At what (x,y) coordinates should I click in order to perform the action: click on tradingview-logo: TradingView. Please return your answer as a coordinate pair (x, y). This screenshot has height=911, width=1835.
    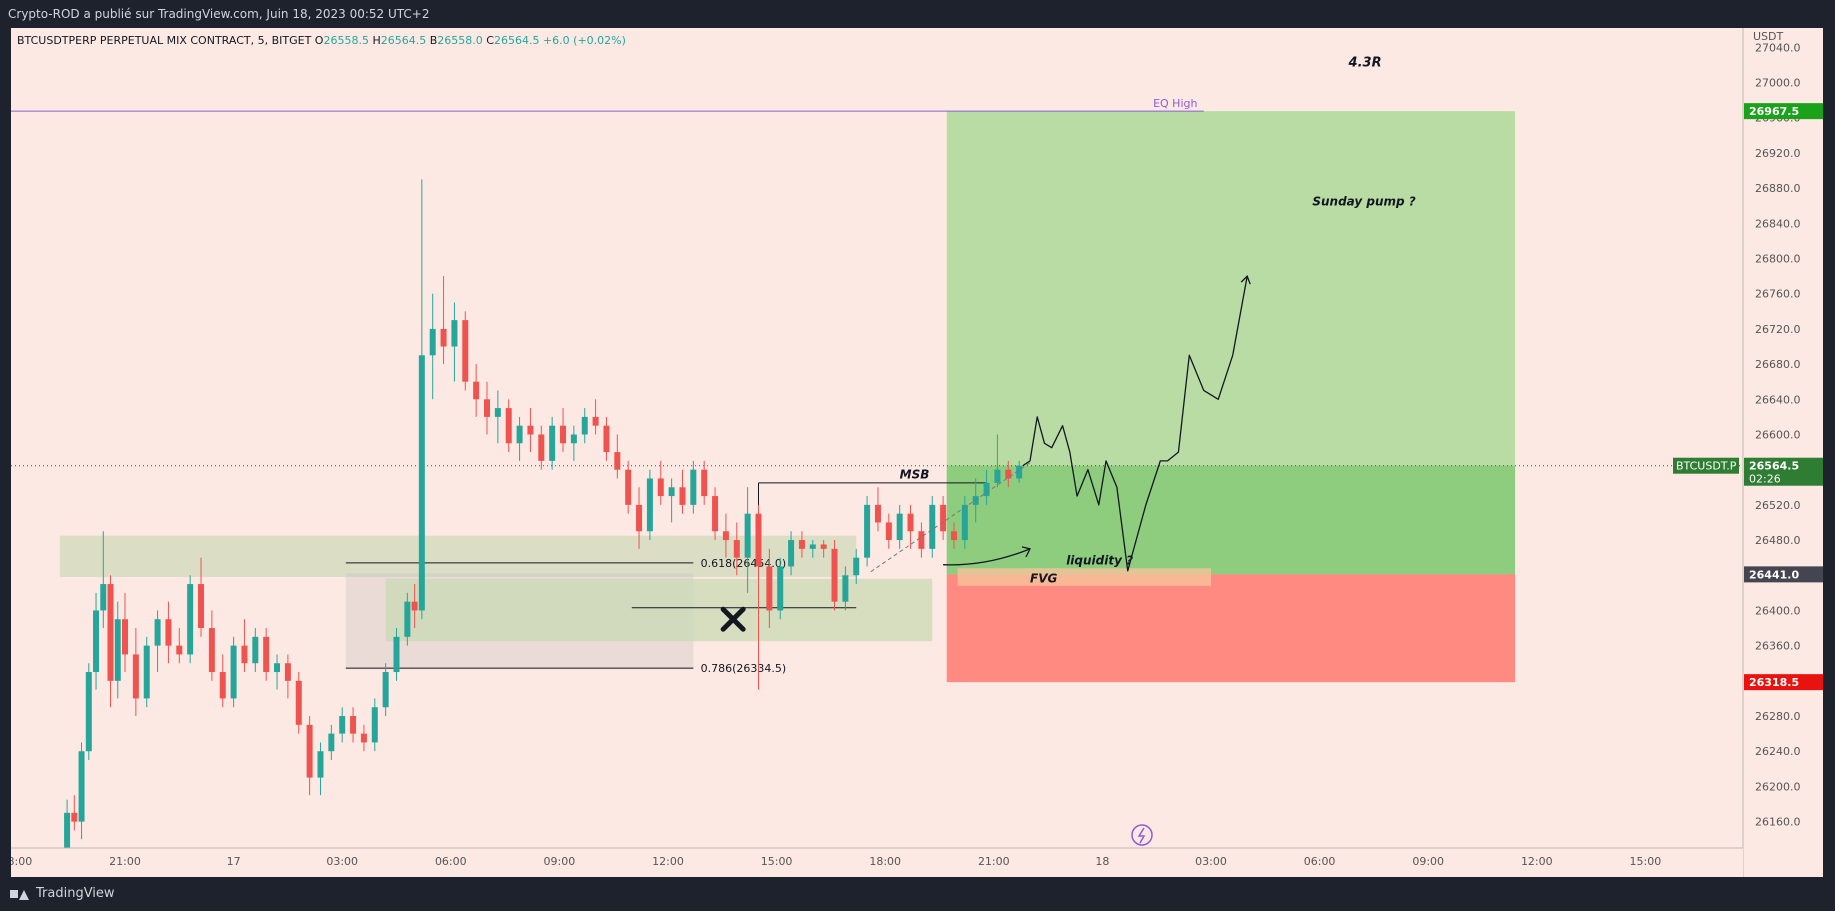
    Looking at the image, I should click on (62, 894).